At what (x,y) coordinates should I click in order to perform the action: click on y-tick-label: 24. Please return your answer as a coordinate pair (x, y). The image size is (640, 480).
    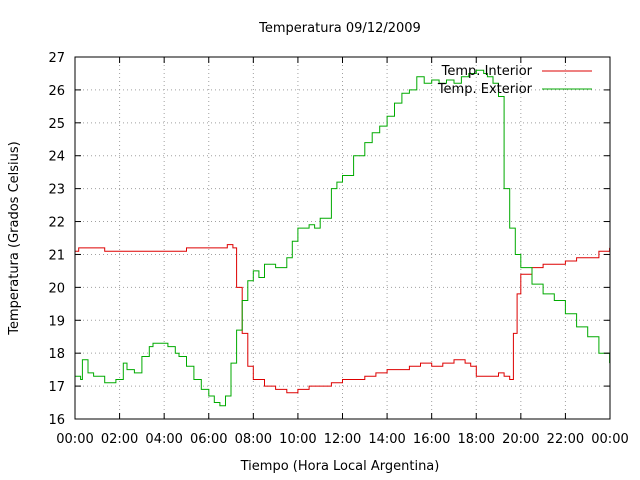
    Looking at the image, I should click on (56, 157).